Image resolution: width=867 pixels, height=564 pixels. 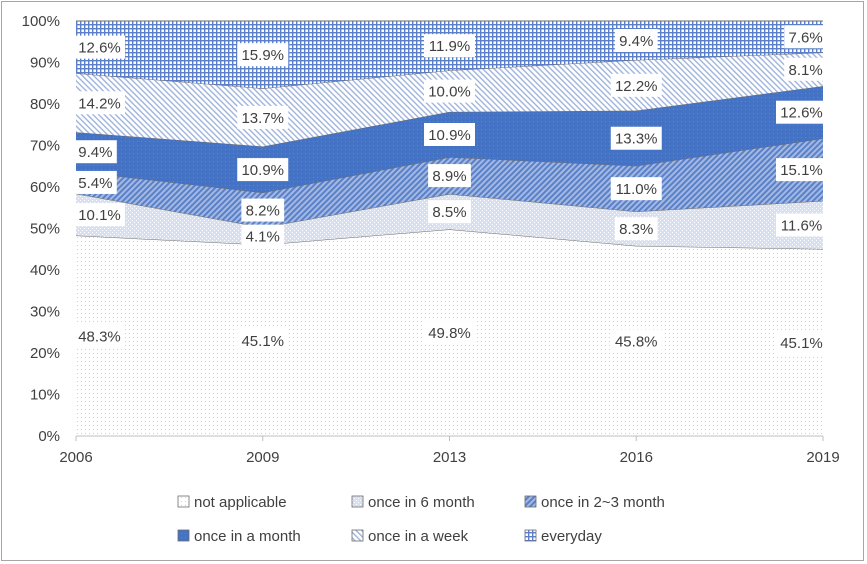 I want to click on data-label: 13.7%, so click(x=263, y=117).